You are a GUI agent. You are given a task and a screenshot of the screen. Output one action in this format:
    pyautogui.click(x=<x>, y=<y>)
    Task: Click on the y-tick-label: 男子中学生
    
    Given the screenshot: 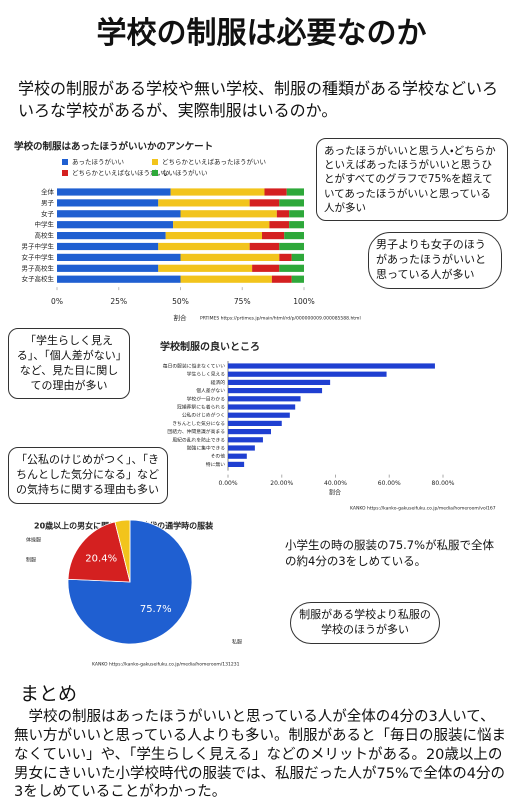 What is the action you would take?
    pyautogui.click(x=38, y=246)
    